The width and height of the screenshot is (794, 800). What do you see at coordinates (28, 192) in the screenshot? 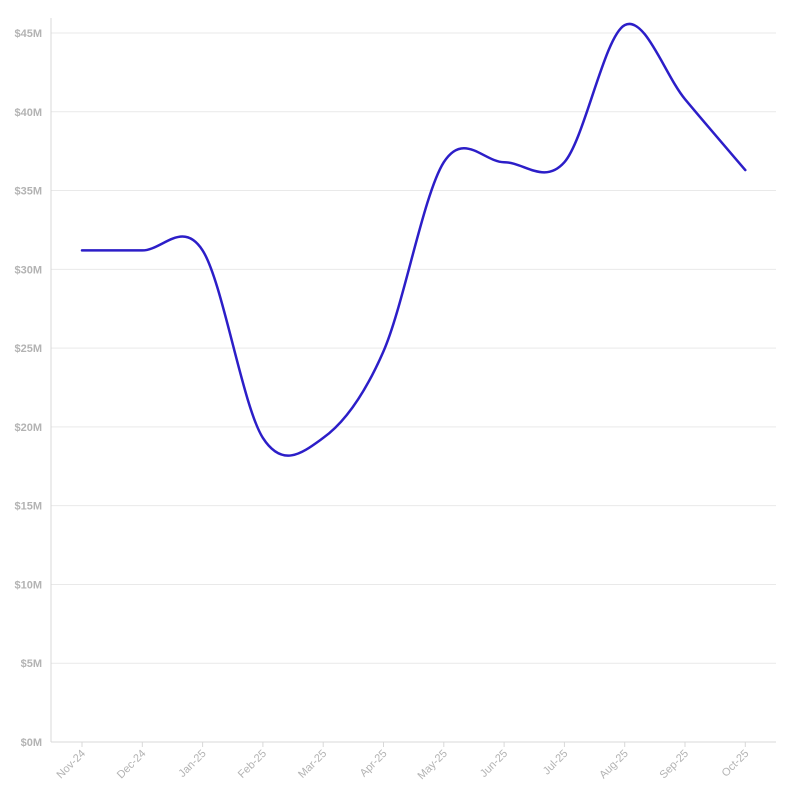
I see `y-tick-label: $35M` at bounding box center [28, 192].